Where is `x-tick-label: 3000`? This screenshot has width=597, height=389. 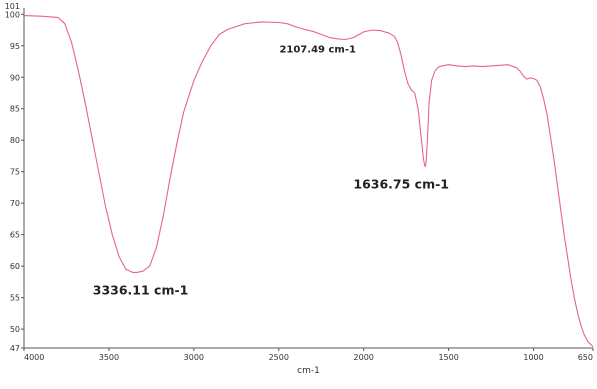
x-tick-label: 3000 is located at coordinates (194, 357).